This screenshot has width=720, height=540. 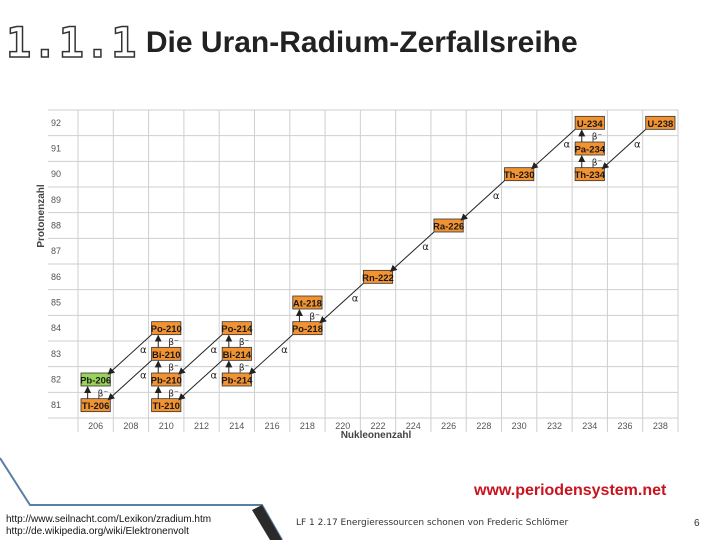 I want to click on nuclide-label: Pa-234, so click(x=589, y=150).